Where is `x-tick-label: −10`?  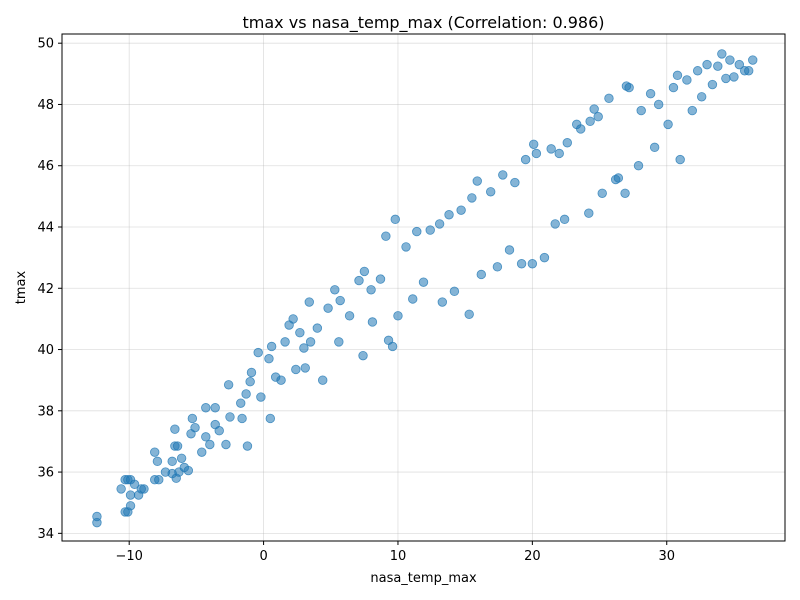 x-tick-label: −10 is located at coordinates (128, 556).